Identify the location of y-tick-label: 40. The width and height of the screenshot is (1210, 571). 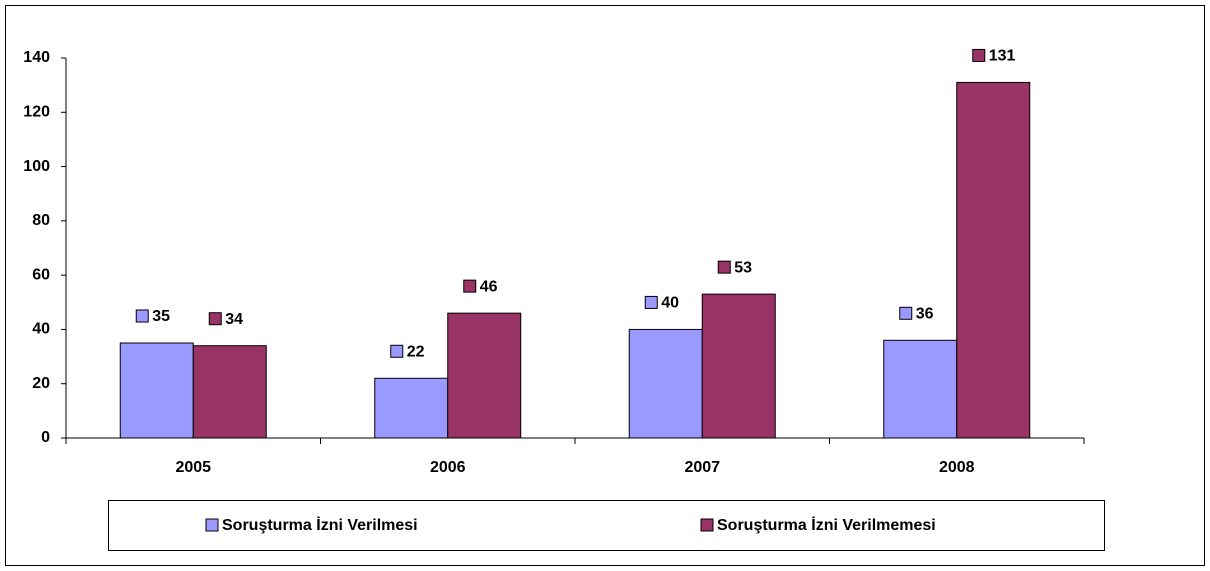
(41, 329).